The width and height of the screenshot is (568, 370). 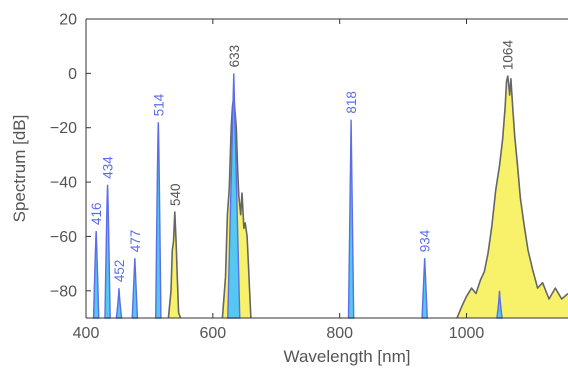 What do you see at coordinates (63, 237) in the screenshot?
I see `y-tick-label: −60` at bounding box center [63, 237].